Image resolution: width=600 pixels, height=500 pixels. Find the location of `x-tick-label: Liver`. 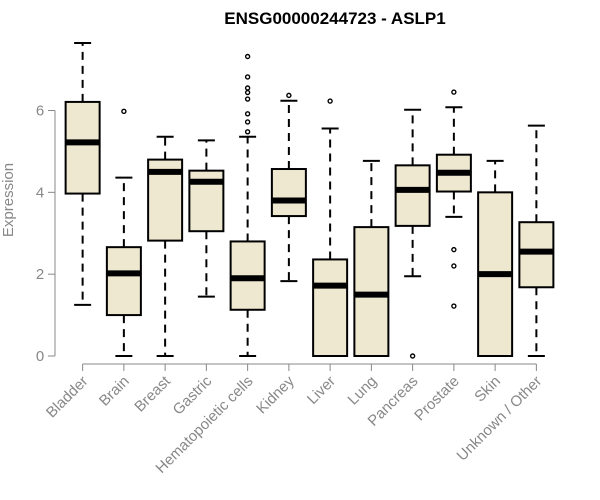

x-tick-label: Liver is located at coordinates (321, 390).